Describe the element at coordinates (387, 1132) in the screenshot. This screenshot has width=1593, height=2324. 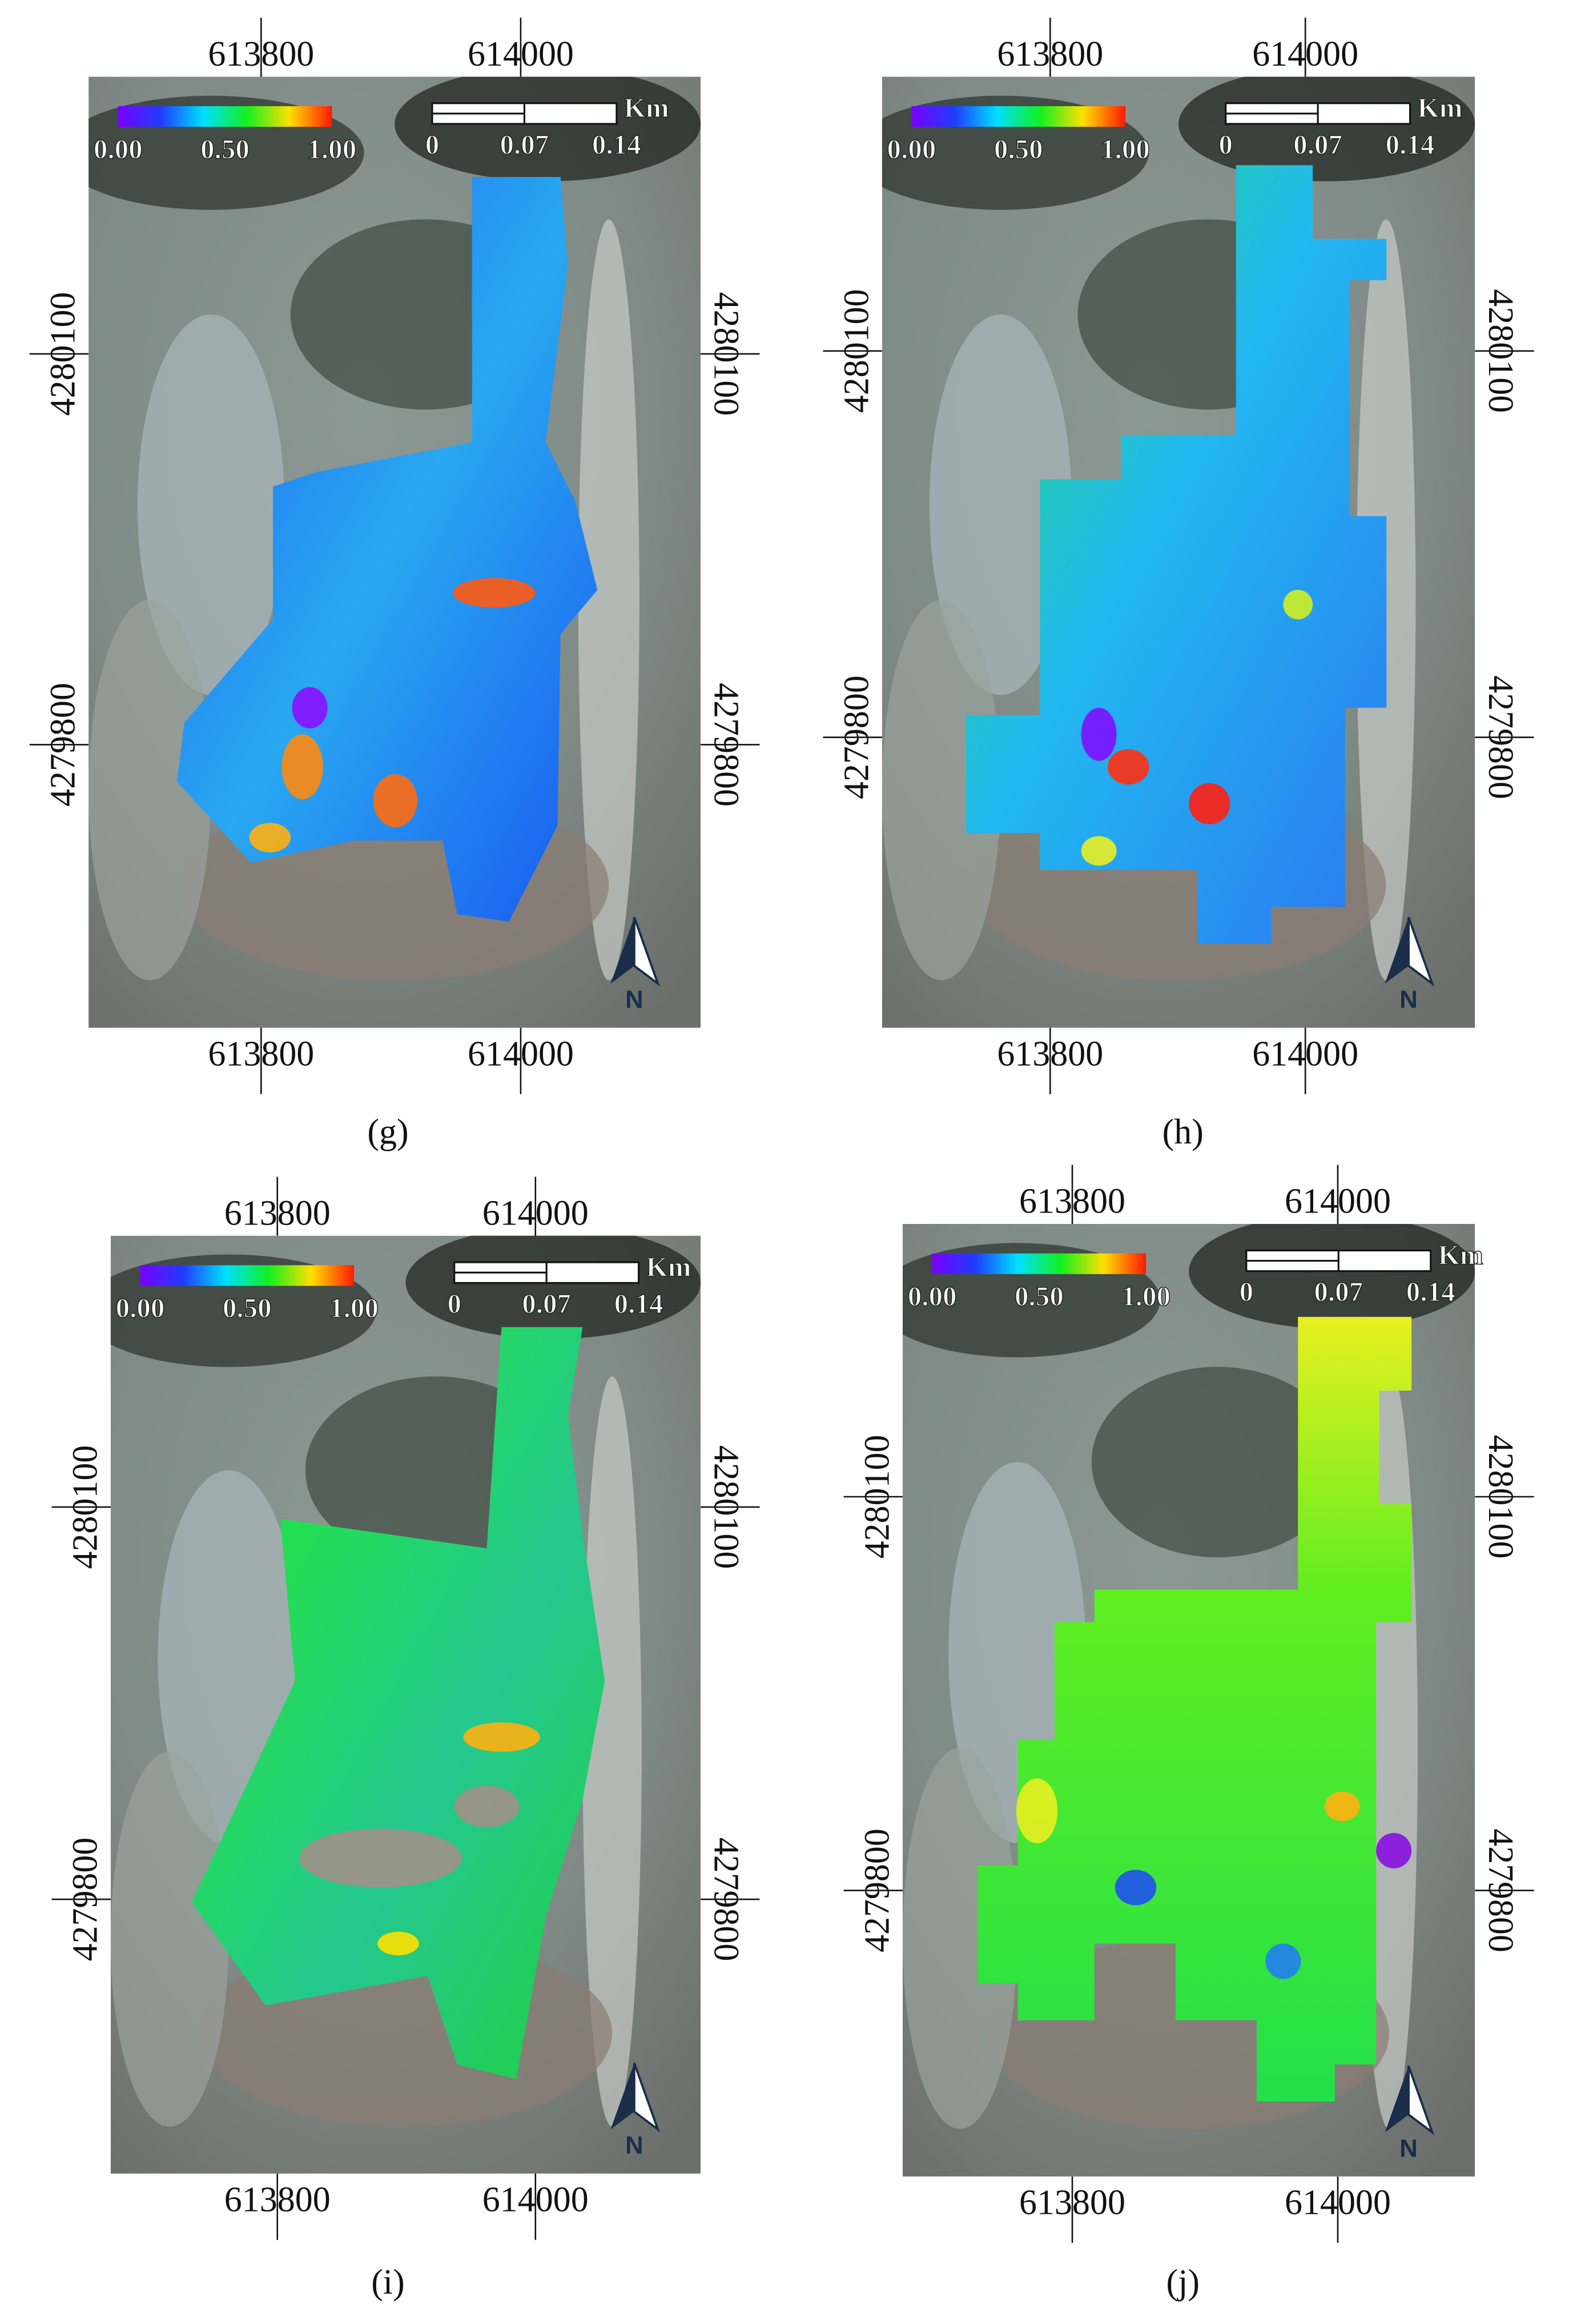
I see `panel-label: (g)` at that location.